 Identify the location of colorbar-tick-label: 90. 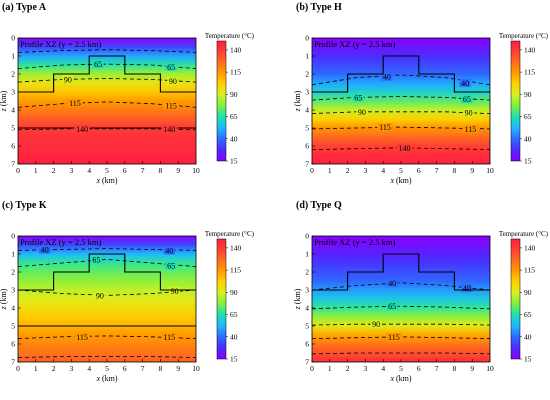
(234, 94).